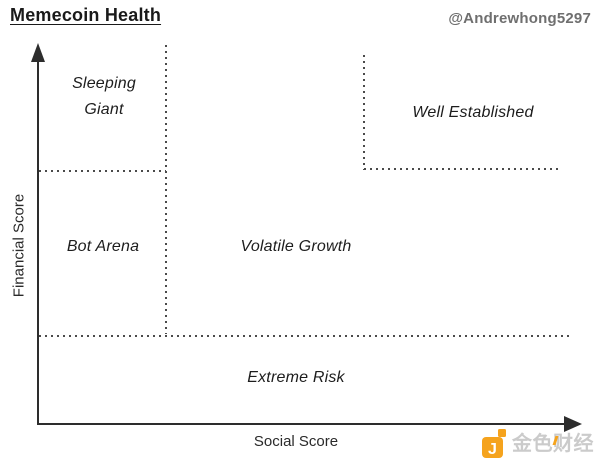  I want to click on region-label-well-established: Well Established, so click(473, 112).